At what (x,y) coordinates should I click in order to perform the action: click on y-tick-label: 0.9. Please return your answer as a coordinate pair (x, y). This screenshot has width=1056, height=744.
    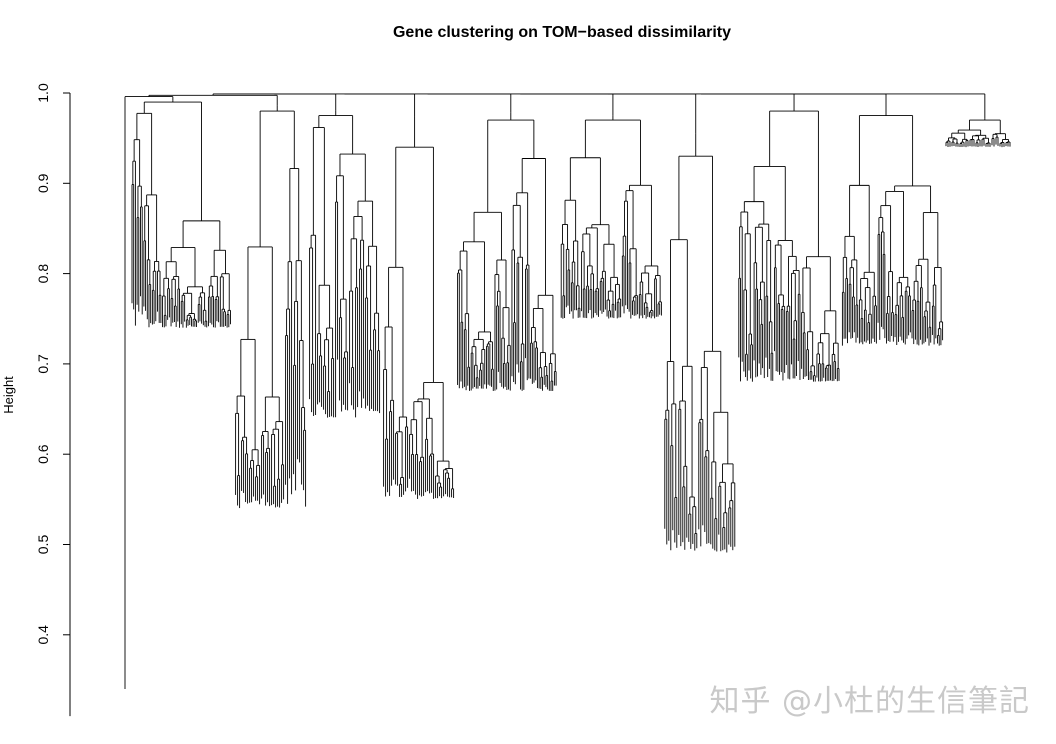
    Looking at the image, I should click on (43, 183).